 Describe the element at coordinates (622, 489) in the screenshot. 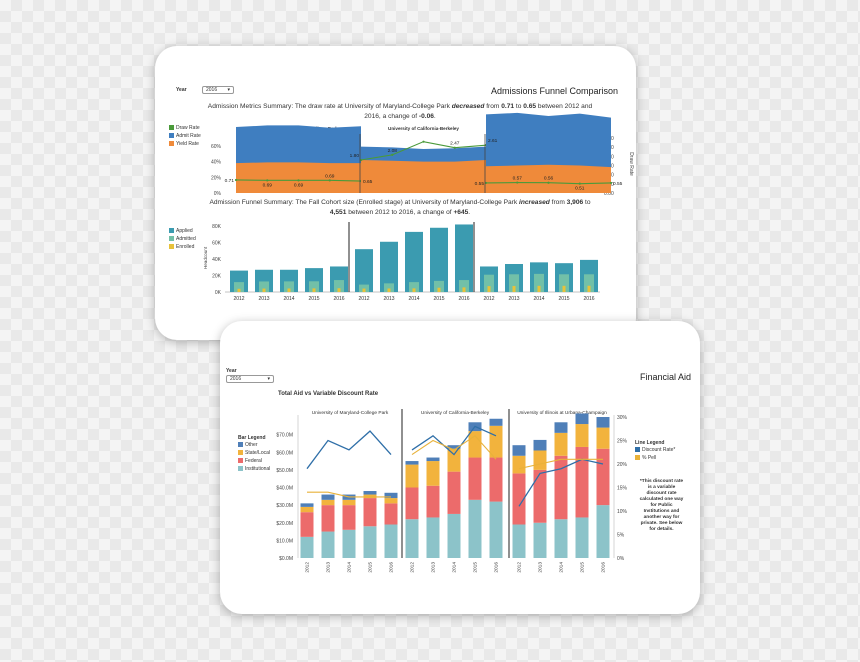

I see `y-right-tick-label: 15%` at that location.